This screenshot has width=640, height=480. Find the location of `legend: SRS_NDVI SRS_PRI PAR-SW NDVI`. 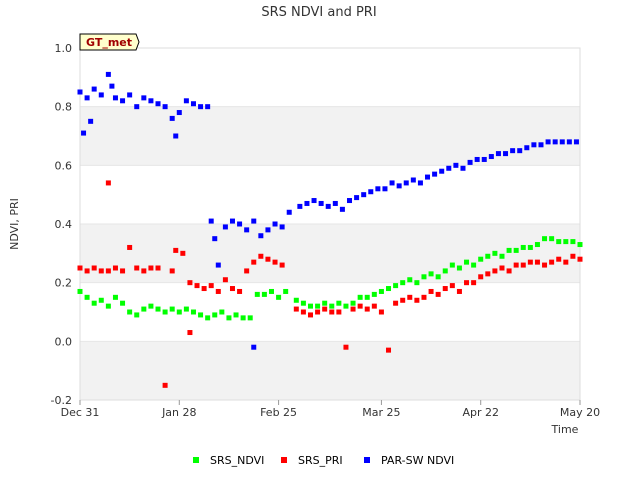

legend: SRS_NDVI SRS_PRI PAR-SW NDVI is located at coordinates (323, 460).